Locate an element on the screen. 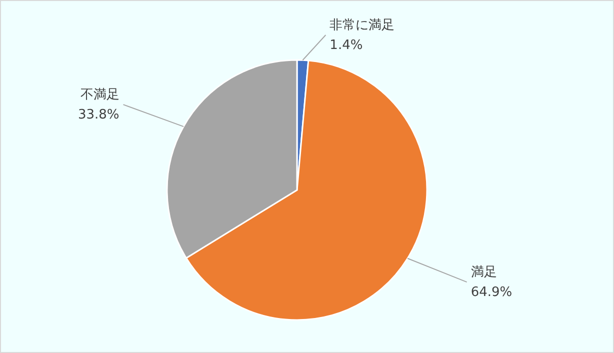  slice-label: 非常に満足 is located at coordinates (362, 25).